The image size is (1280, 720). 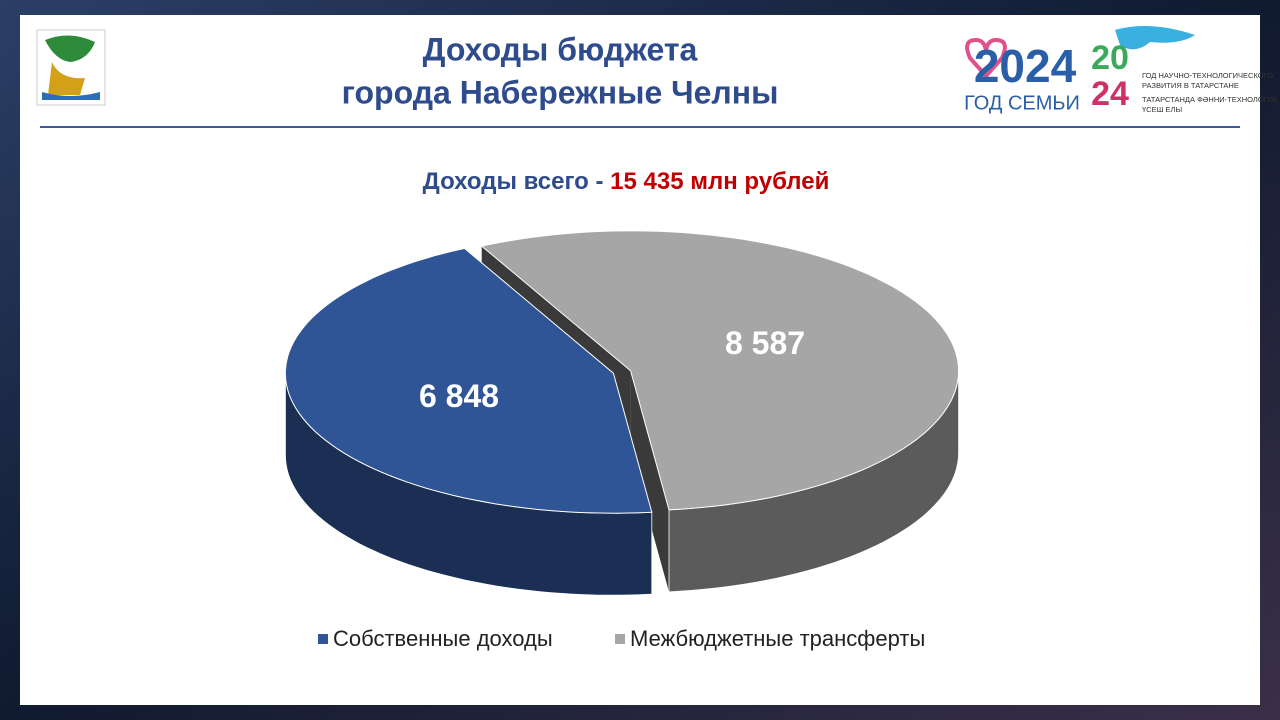 What do you see at coordinates (560, 92) in the screenshot?
I see `title-line: города Набережные Челны` at bounding box center [560, 92].